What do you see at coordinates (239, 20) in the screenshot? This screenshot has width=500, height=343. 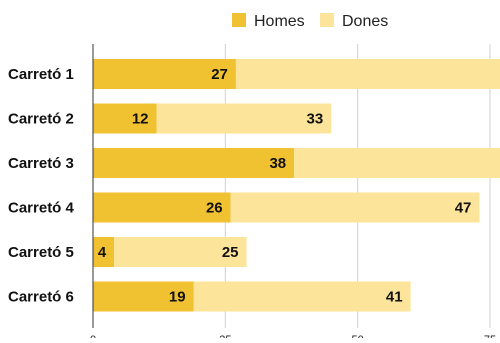 I see `legend-swatch-homes` at bounding box center [239, 20].